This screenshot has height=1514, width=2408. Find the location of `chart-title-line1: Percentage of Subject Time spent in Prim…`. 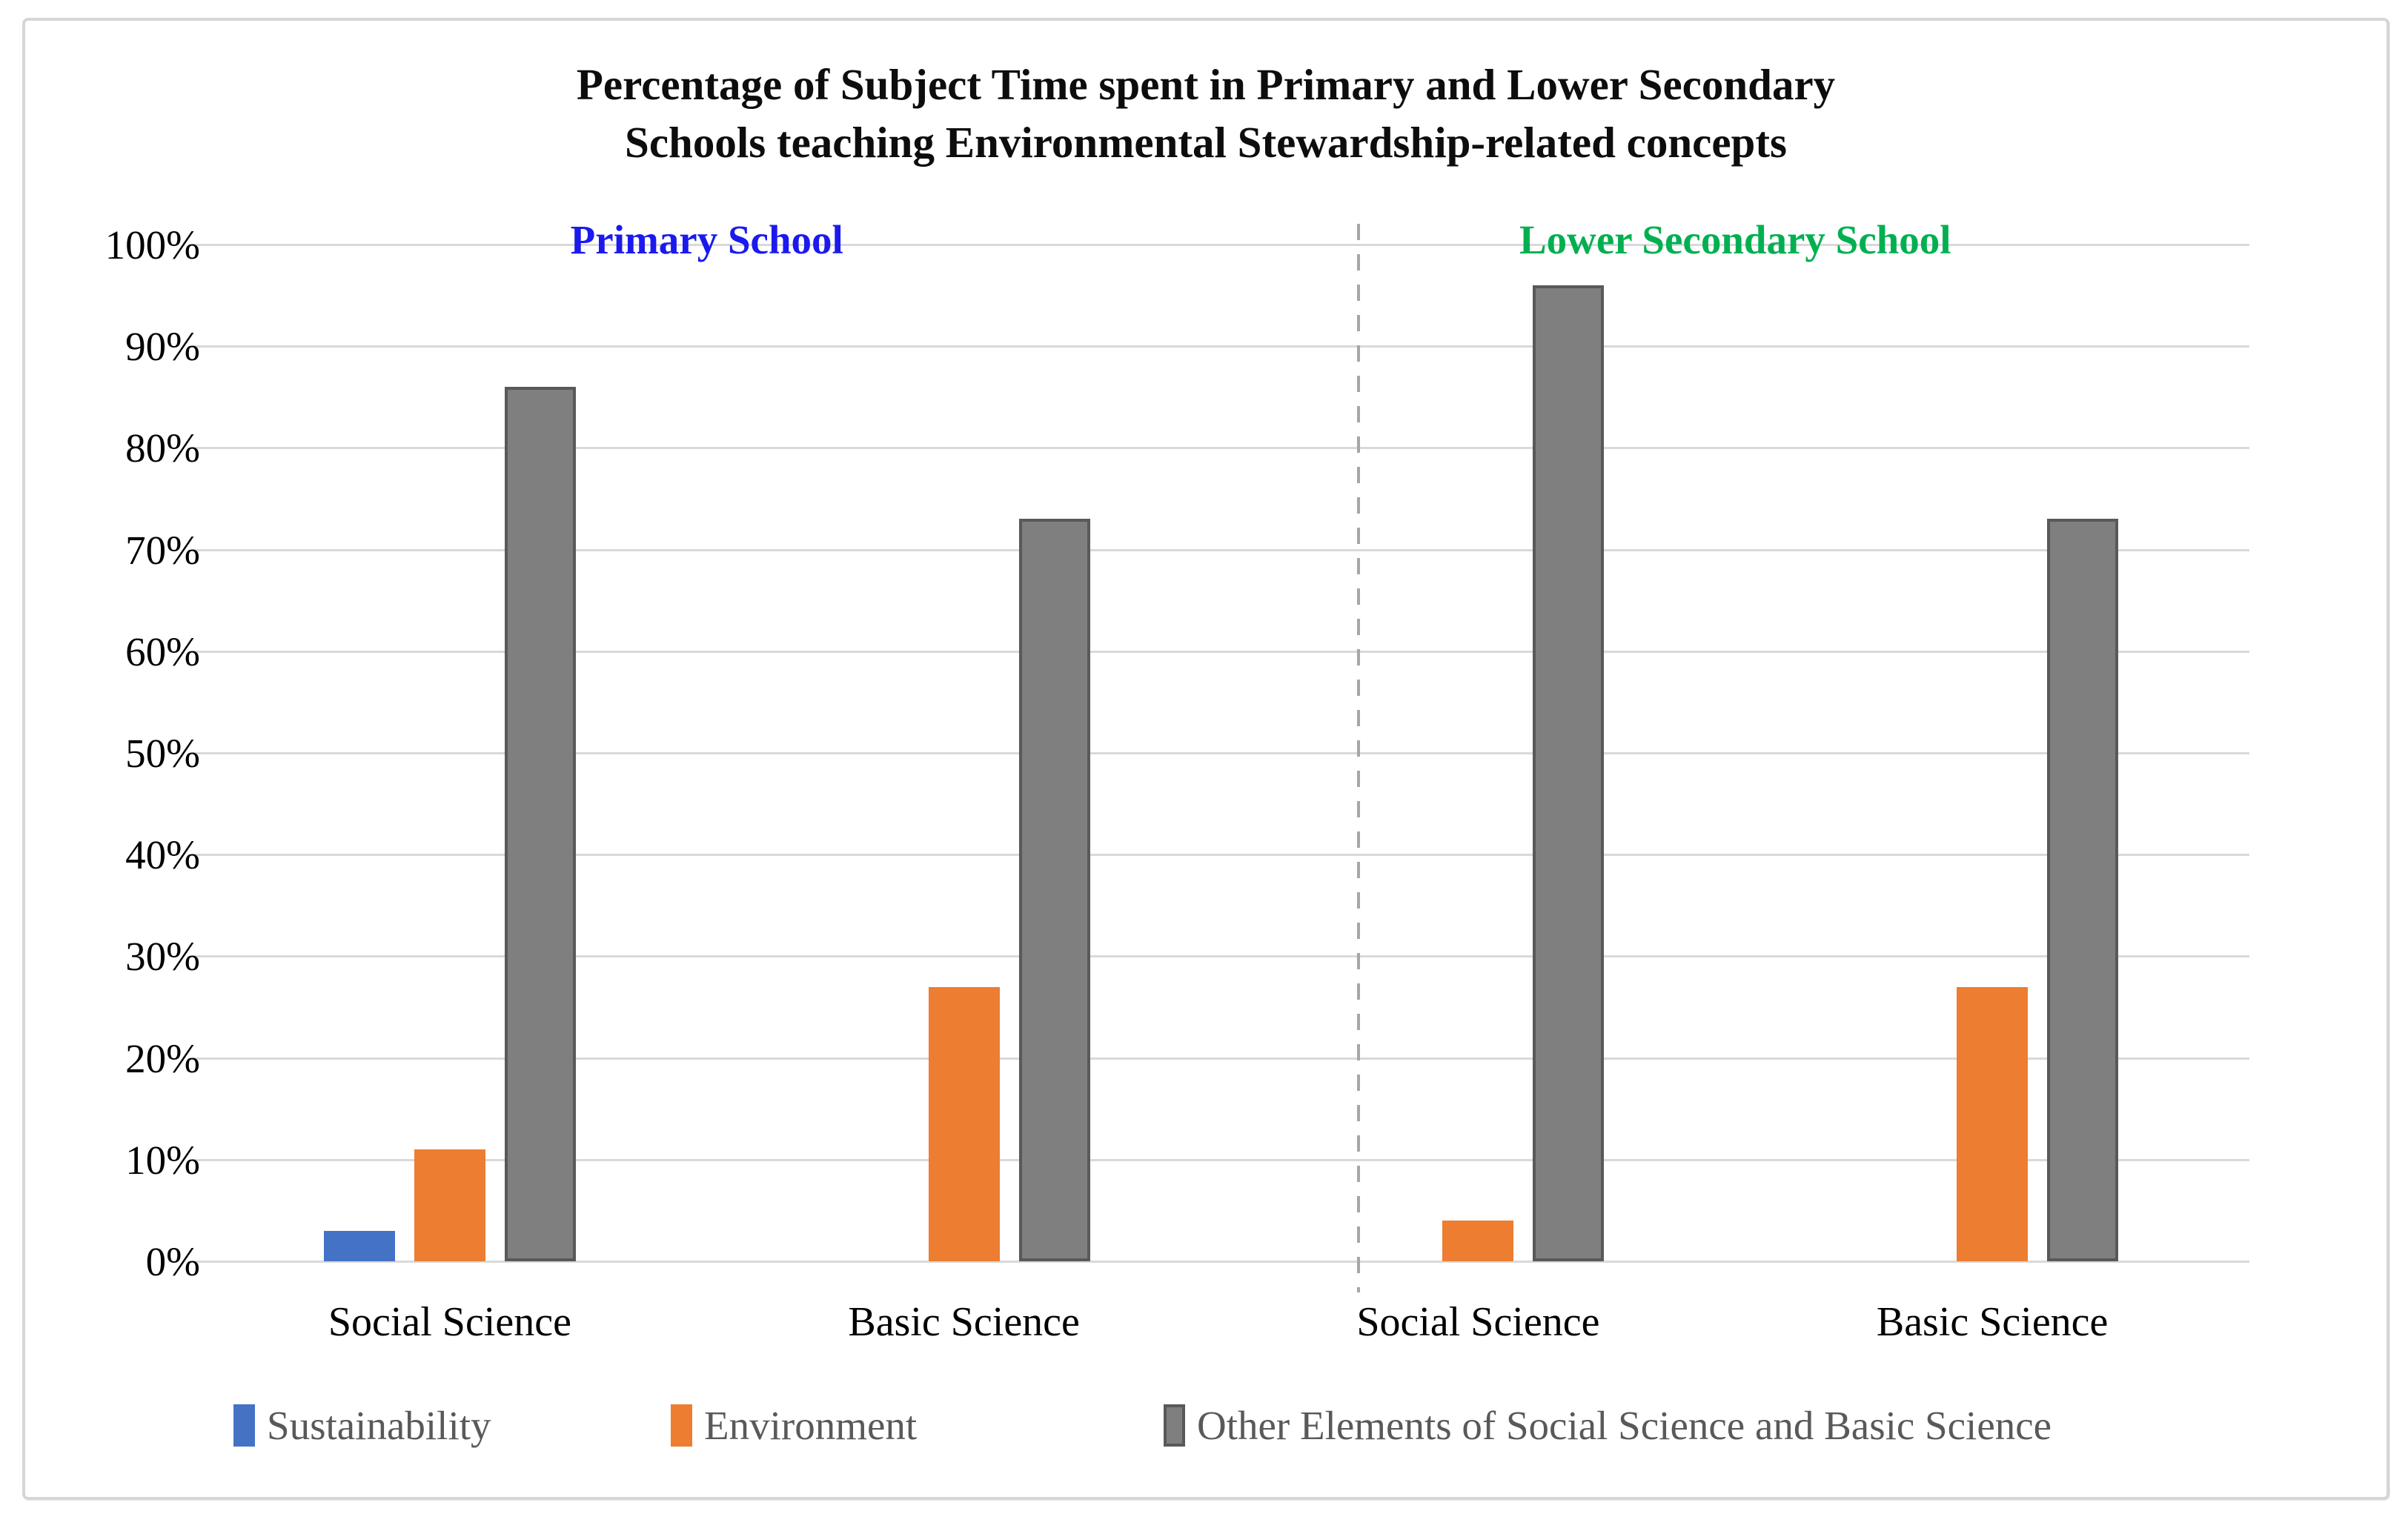

chart-title-line1: Percentage of Subject Time spent in Prim… is located at coordinates (1206, 84).